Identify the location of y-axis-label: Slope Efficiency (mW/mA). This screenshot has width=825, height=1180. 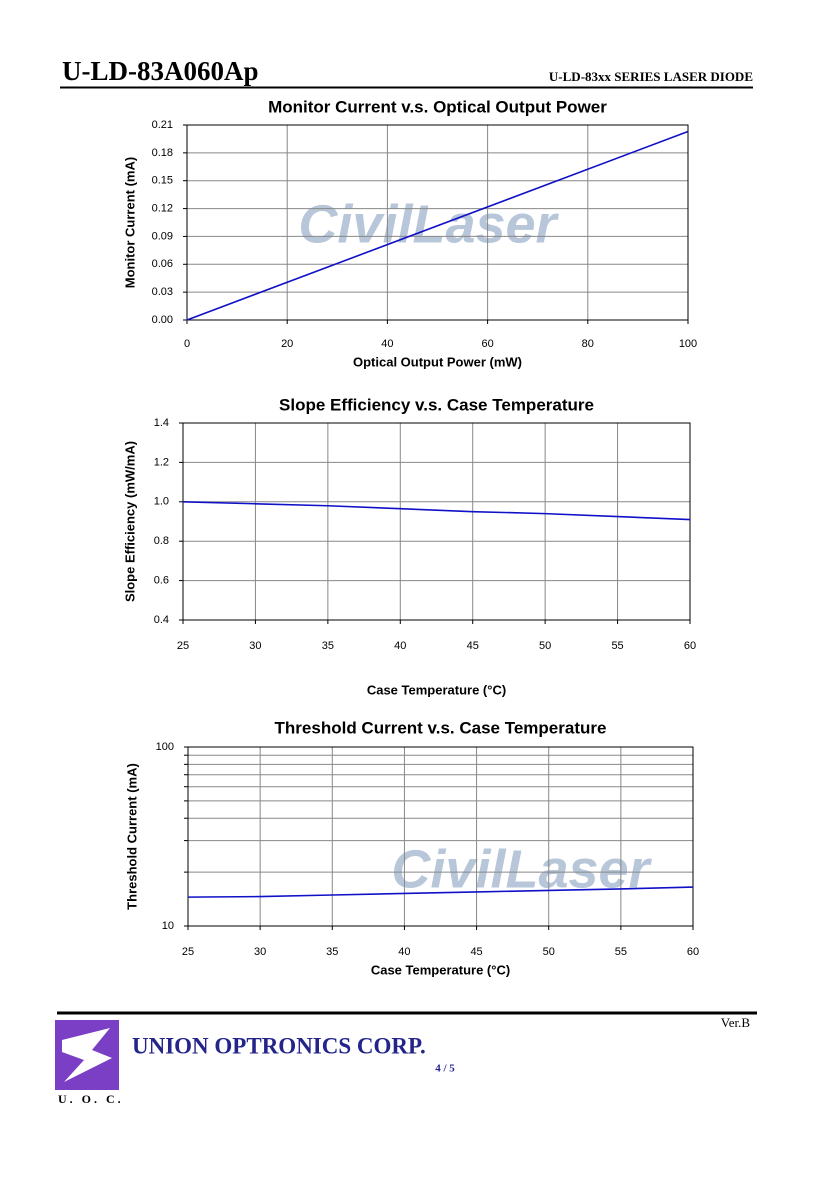
(129, 521).